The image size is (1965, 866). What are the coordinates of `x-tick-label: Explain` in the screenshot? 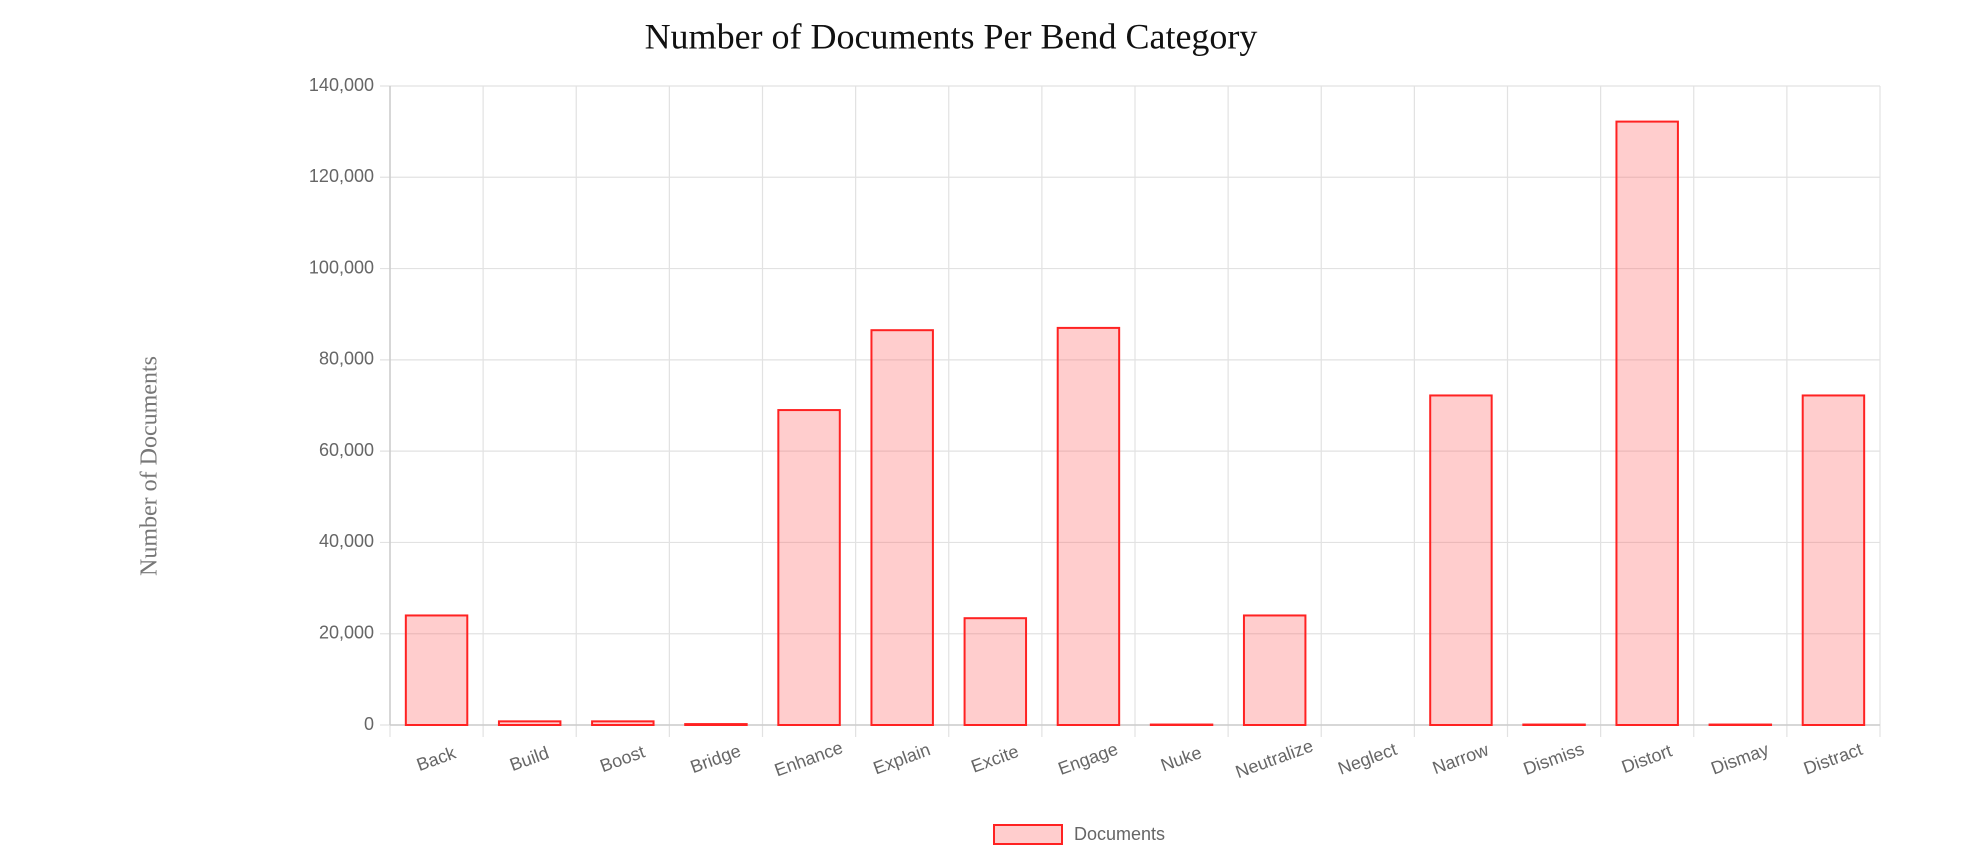 It's located at (902, 758).